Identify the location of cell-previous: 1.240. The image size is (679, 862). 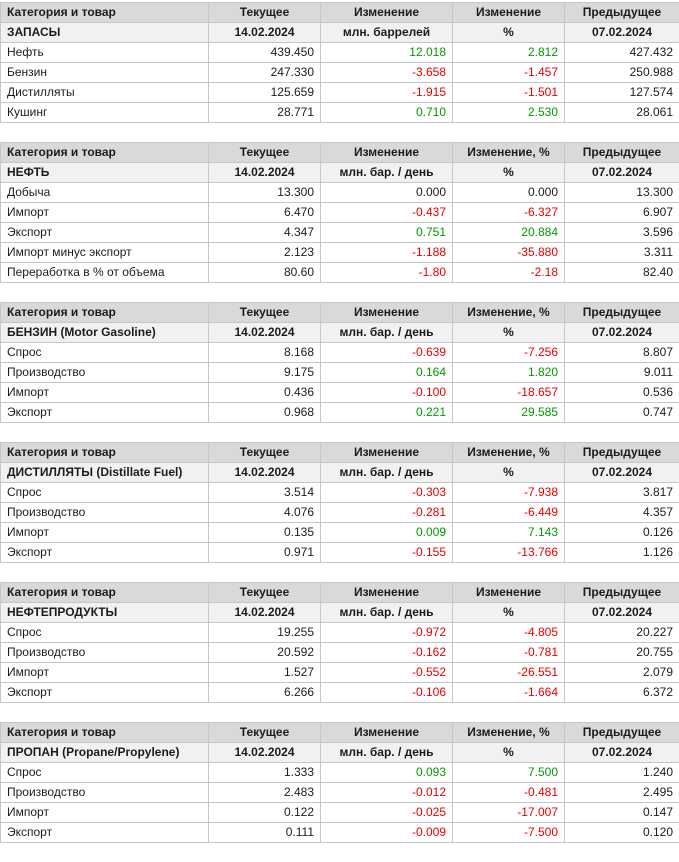
(622, 773).